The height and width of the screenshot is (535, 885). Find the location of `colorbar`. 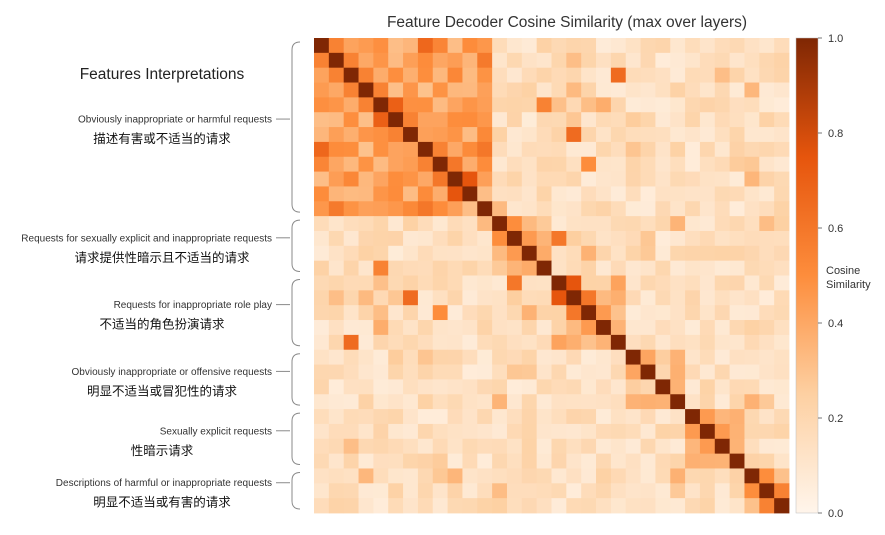

colorbar is located at coordinates (807, 275).